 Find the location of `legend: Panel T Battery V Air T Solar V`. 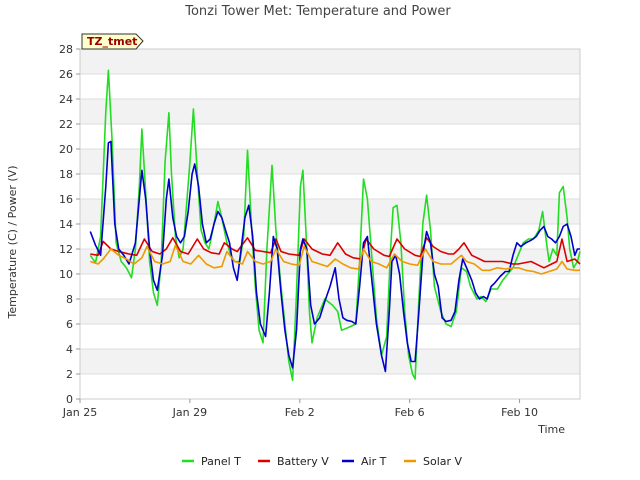

legend: Panel T Battery V Air T Solar V is located at coordinates (322, 461).